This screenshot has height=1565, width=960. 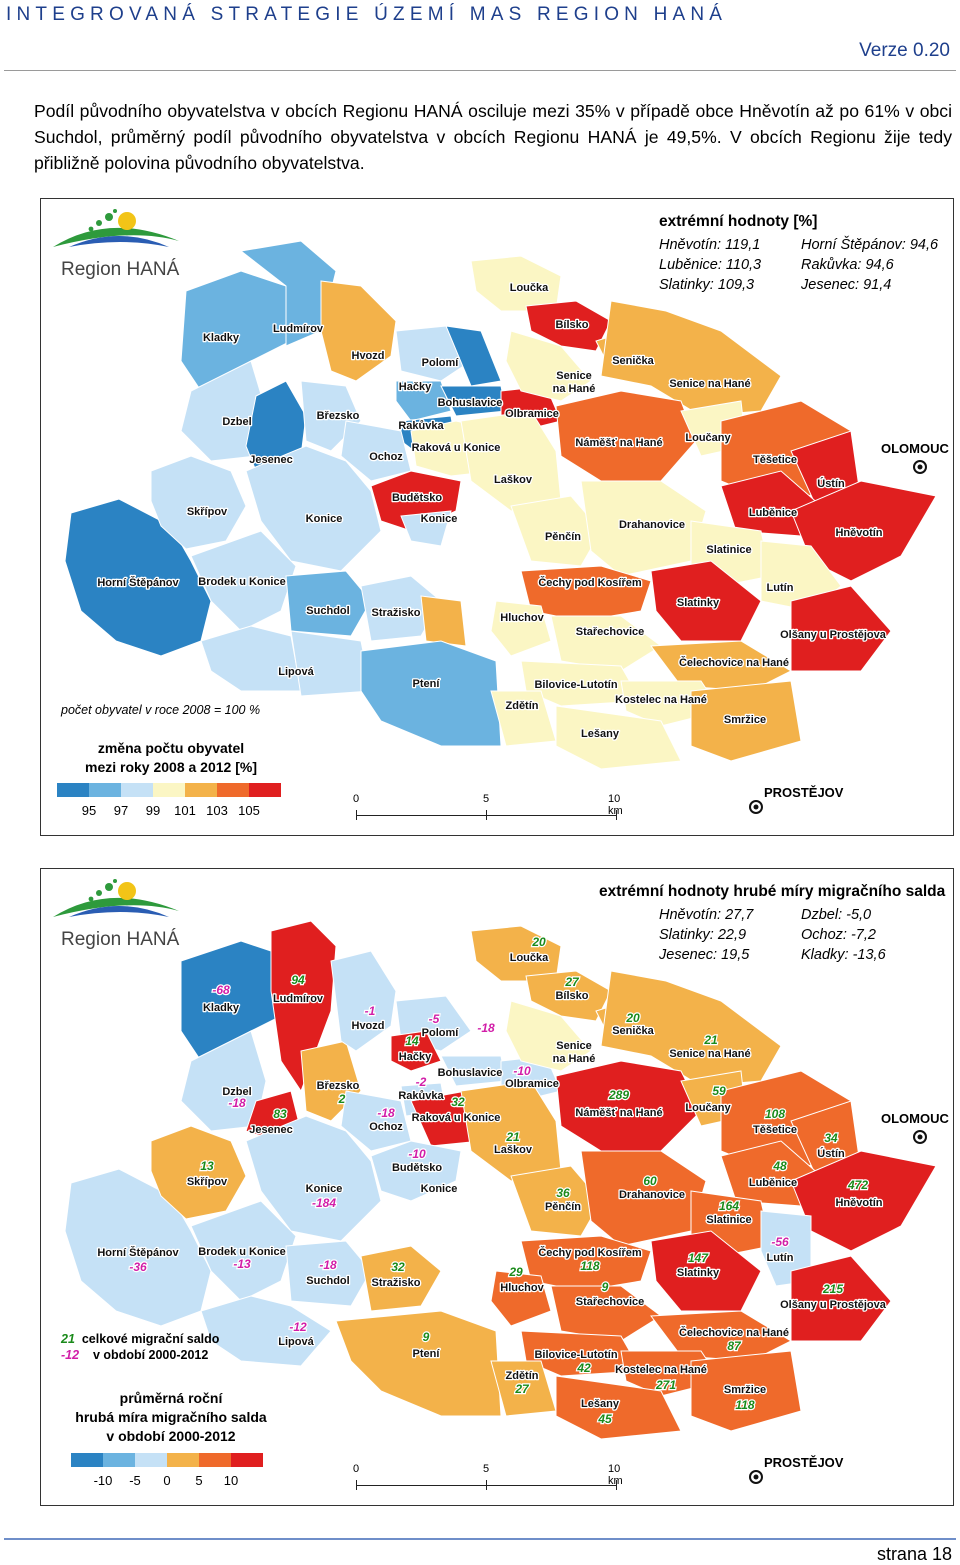 What do you see at coordinates (486, 1028) in the screenshot?
I see `migration-balance-value: -18` at bounding box center [486, 1028].